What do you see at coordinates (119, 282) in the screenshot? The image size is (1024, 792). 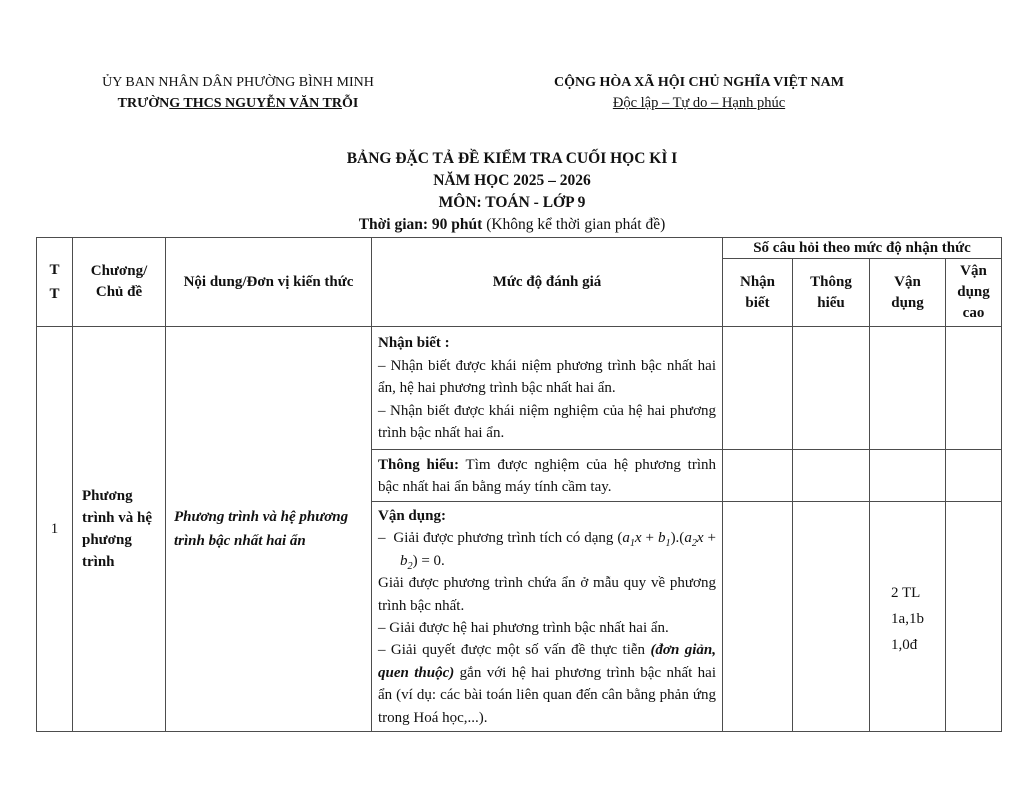 I see `header-cell-chapter: Chương/ Chủ đề` at bounding box center [119, 282].